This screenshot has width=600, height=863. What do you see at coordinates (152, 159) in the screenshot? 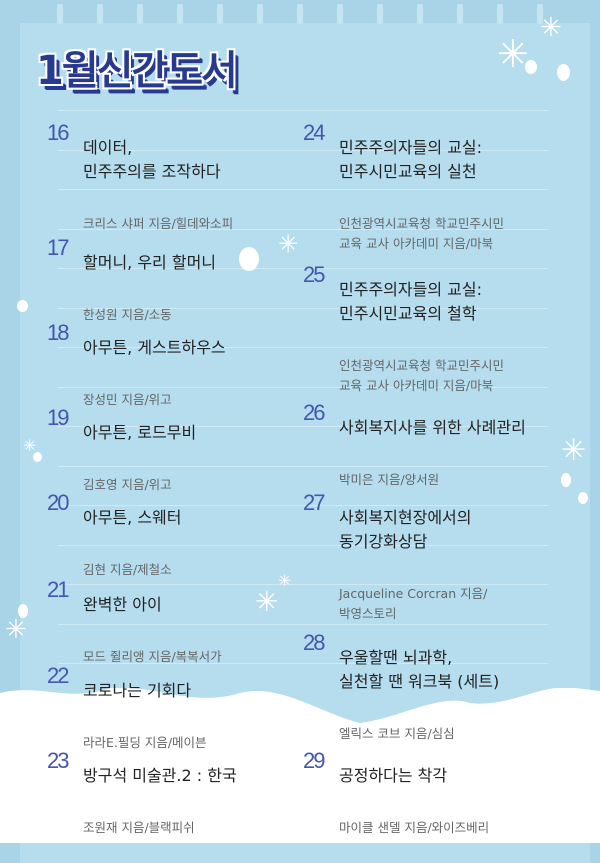
I see `book-title: 데이터, 민주주의를 조작하다` at bounding box center [152, 159].